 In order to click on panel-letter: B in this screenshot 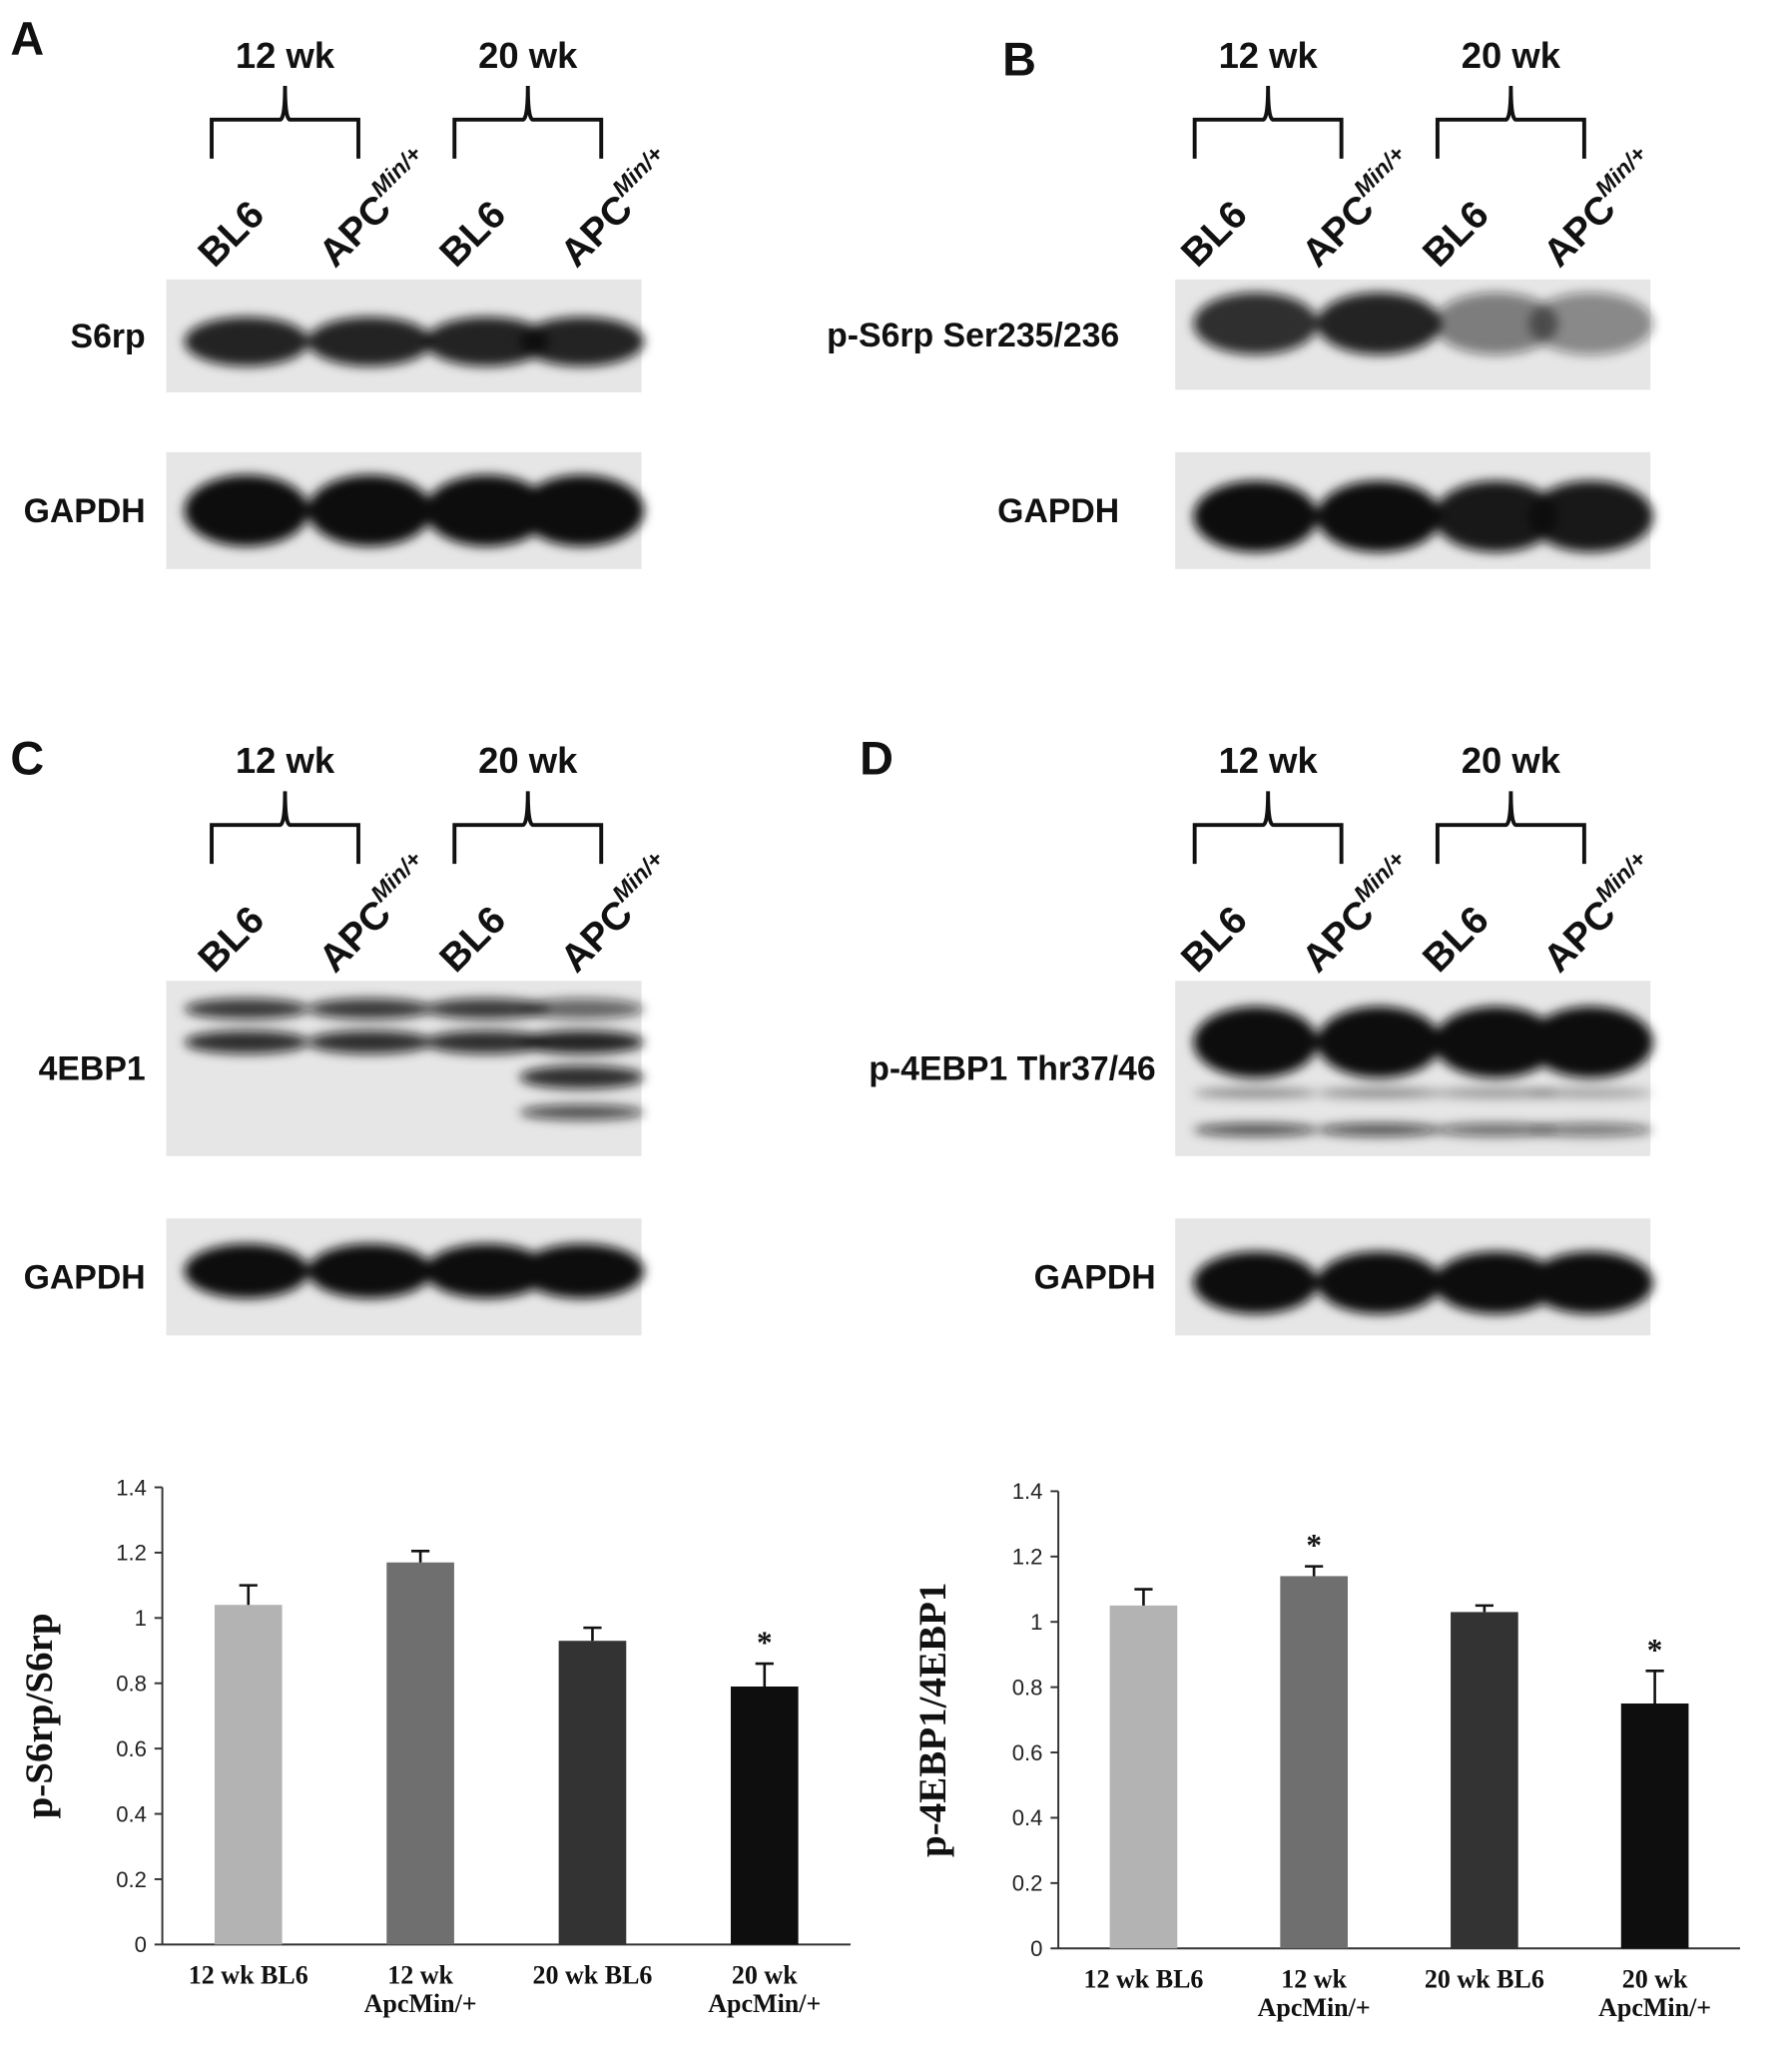, I will do `click(1019, 60)`.